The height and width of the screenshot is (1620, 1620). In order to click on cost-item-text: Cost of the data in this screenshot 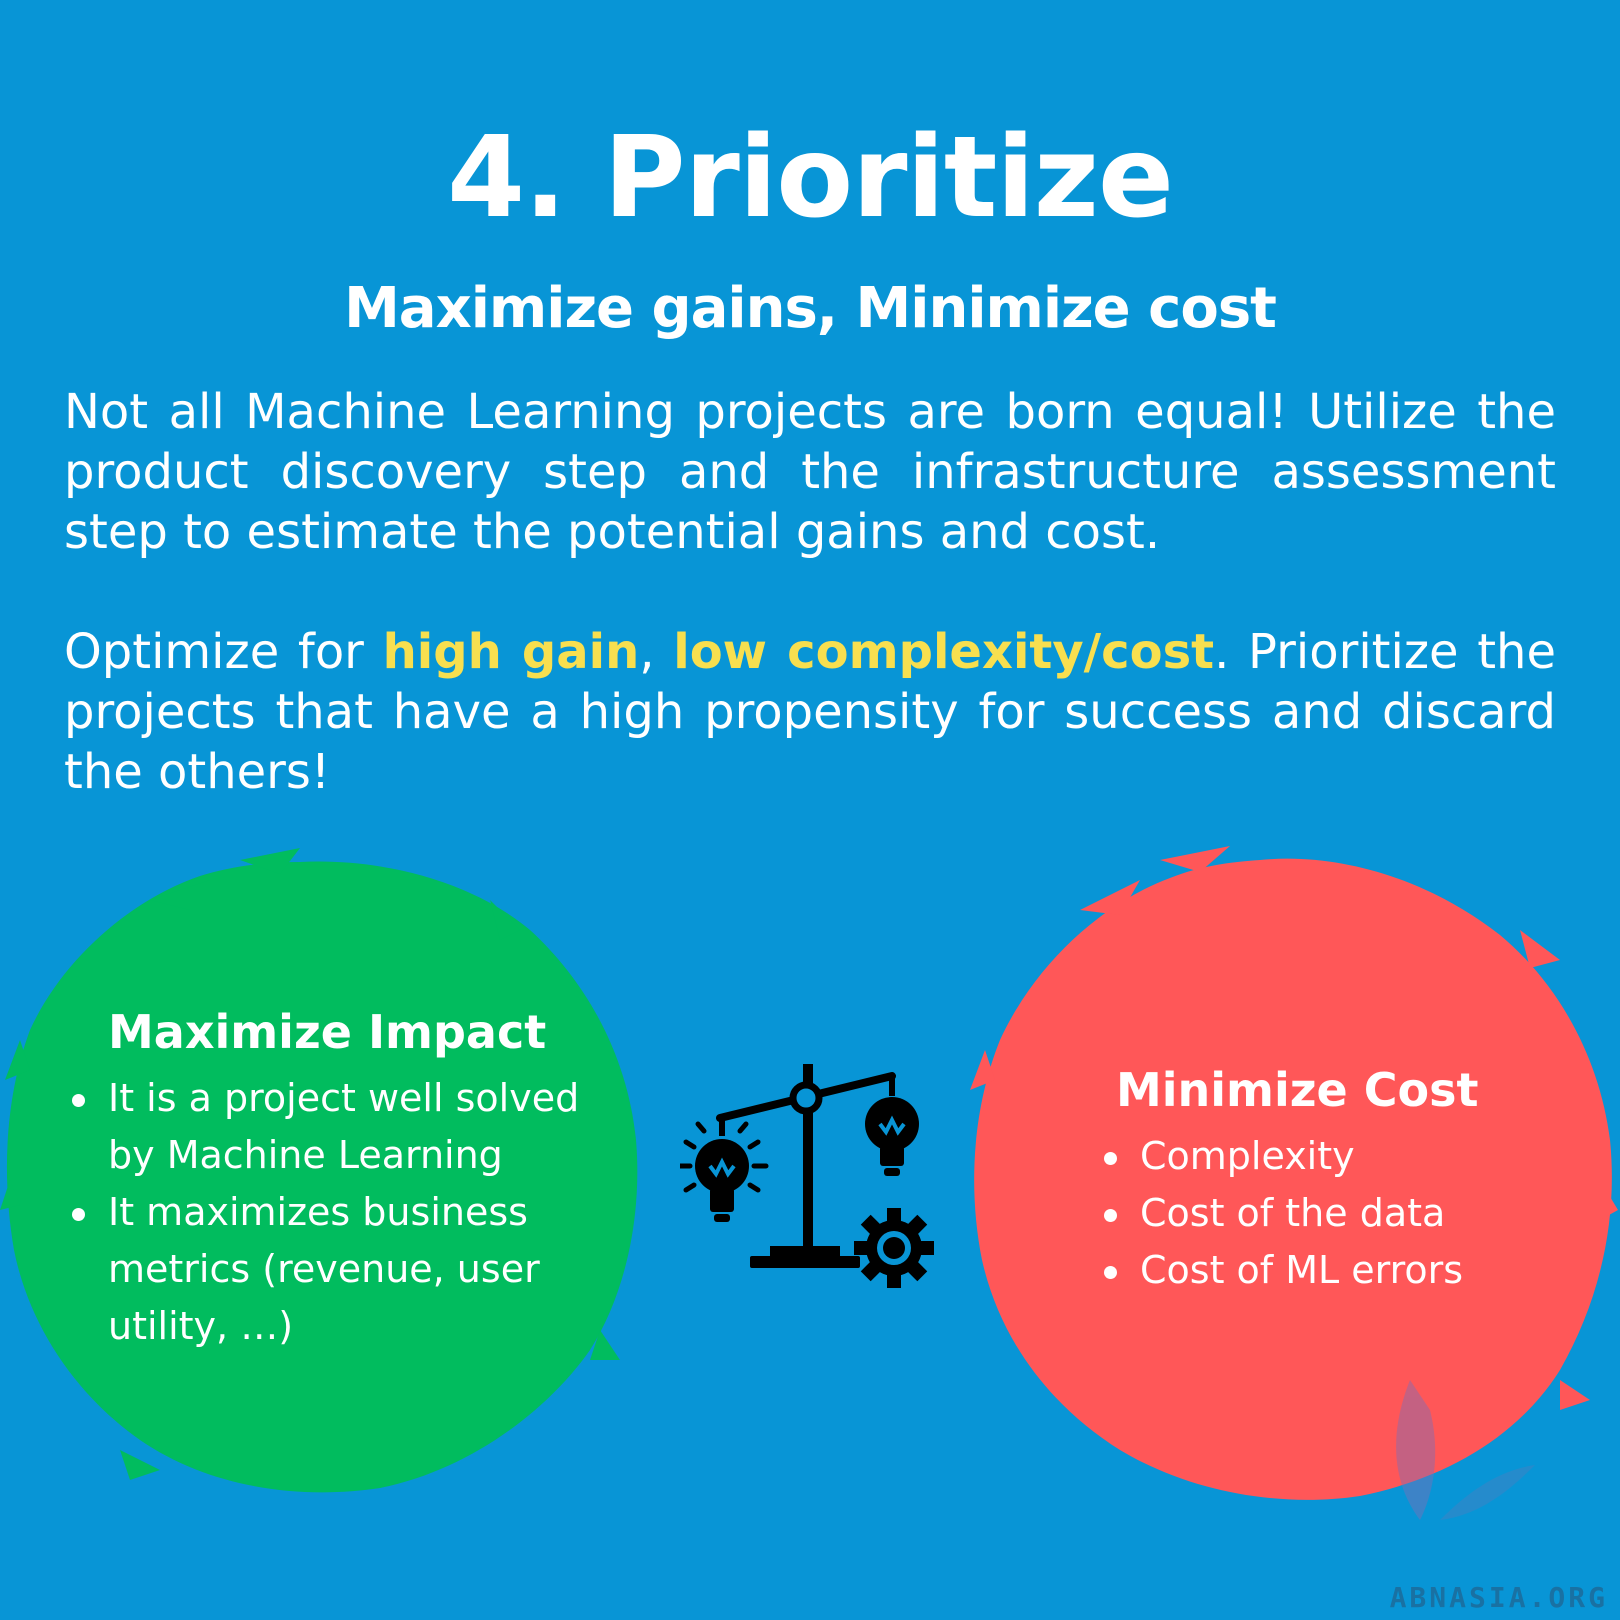, I will do `click(1293, 1213)`.